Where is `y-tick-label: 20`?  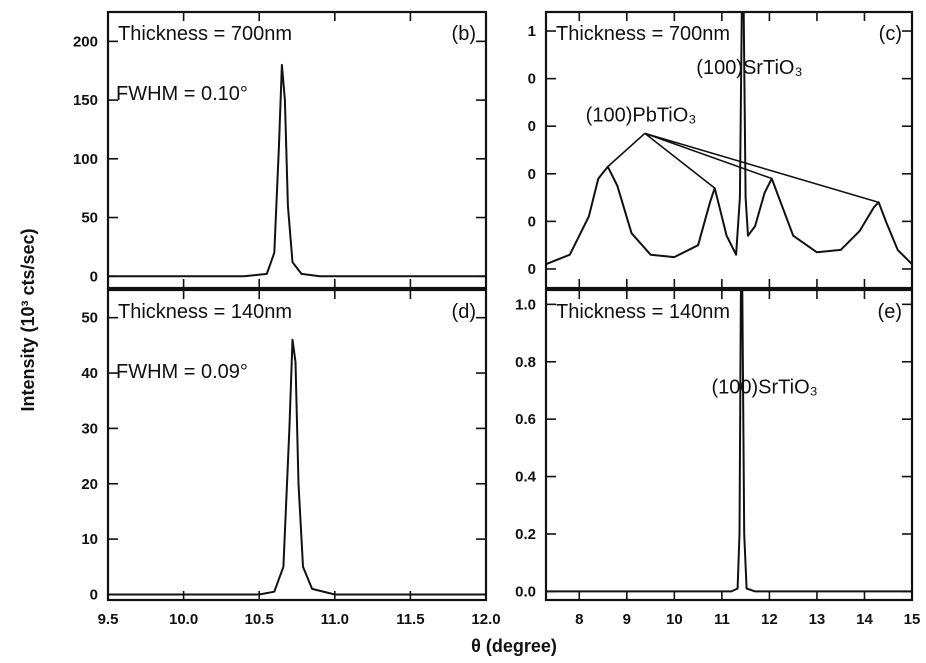 y-tick-label: 20 is located at coordinates (89, 484).